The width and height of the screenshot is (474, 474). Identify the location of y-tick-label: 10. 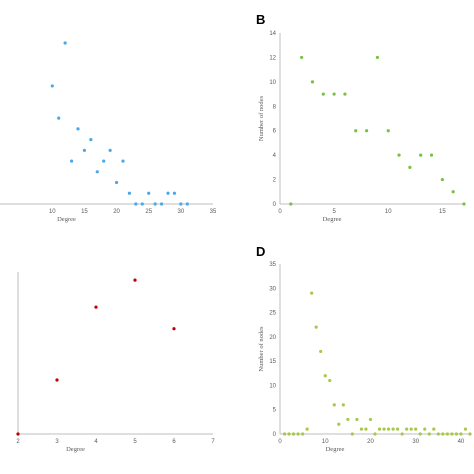
(272, 386).